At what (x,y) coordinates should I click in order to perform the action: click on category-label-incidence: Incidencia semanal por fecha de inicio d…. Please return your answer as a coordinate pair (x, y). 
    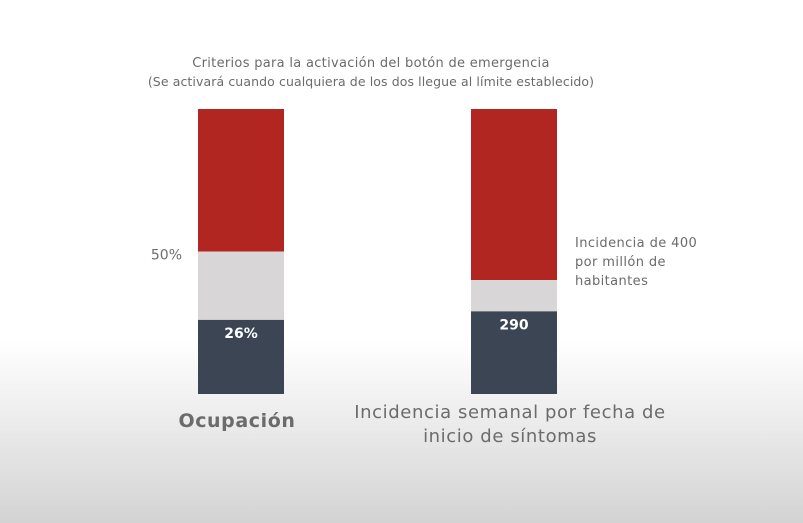
    Looking at the image, I should click on (510, 424).